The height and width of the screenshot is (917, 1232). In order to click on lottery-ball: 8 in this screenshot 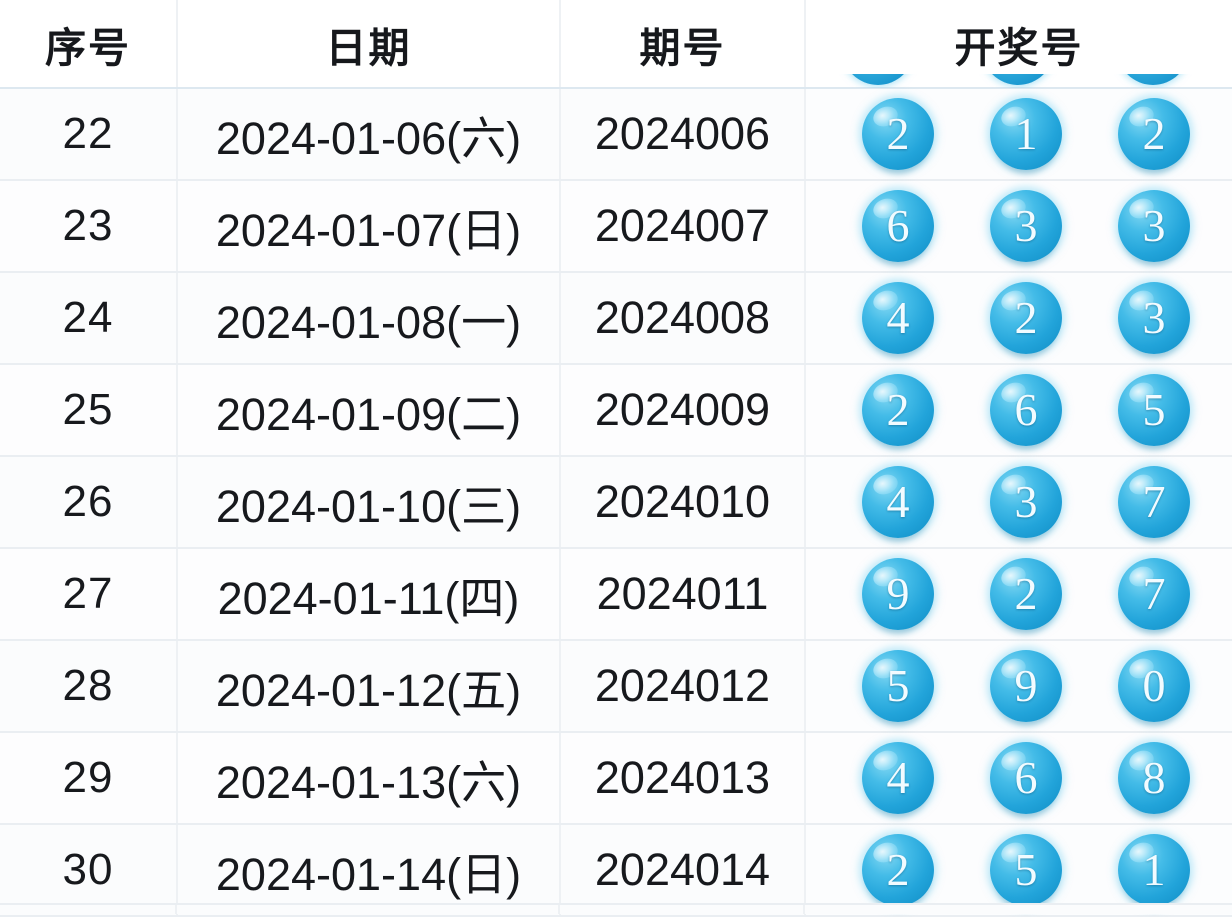, I will do `click(1154, 778)`.